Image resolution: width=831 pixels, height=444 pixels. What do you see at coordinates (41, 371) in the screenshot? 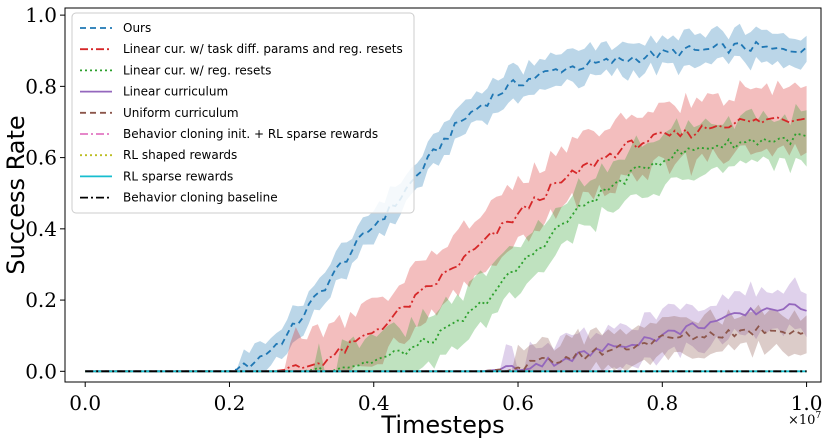
I see `y-tick-label: 0.0` at bounding box center [41, 371].